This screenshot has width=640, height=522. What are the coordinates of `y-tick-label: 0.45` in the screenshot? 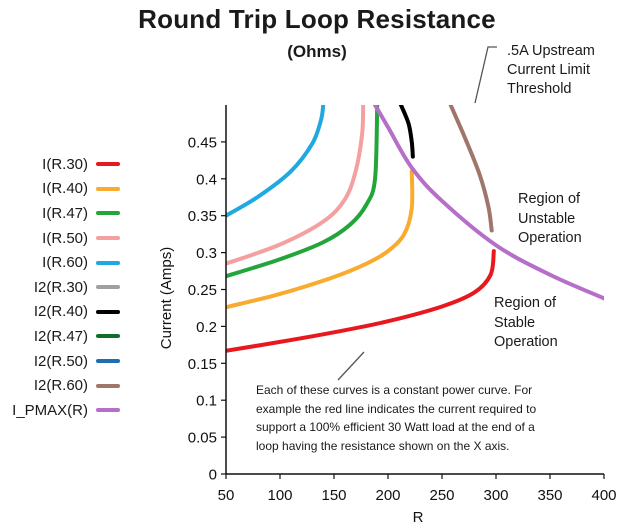 It's located at (202, 142).